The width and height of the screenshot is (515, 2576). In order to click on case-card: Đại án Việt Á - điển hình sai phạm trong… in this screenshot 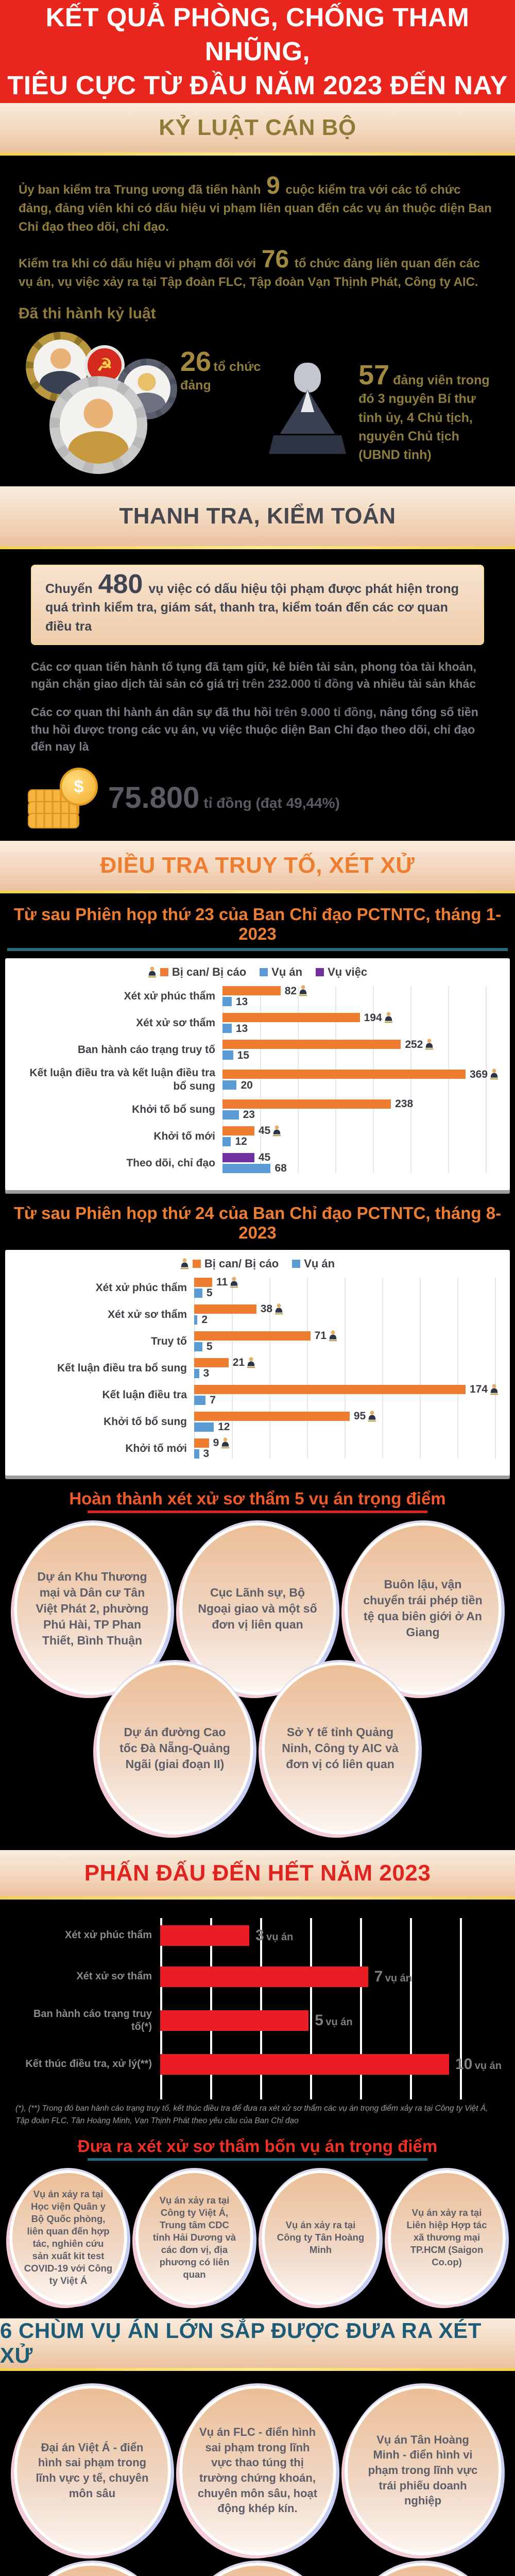, I will do `click(92, 2470)`.